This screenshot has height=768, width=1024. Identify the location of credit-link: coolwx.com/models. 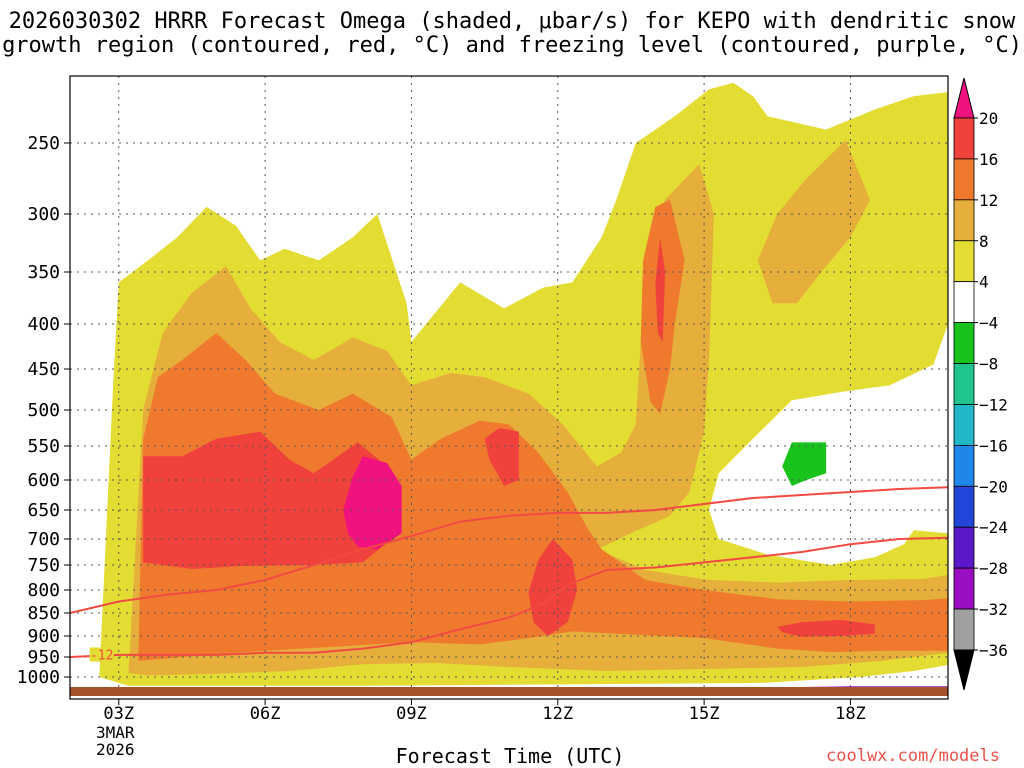
(913, 756).